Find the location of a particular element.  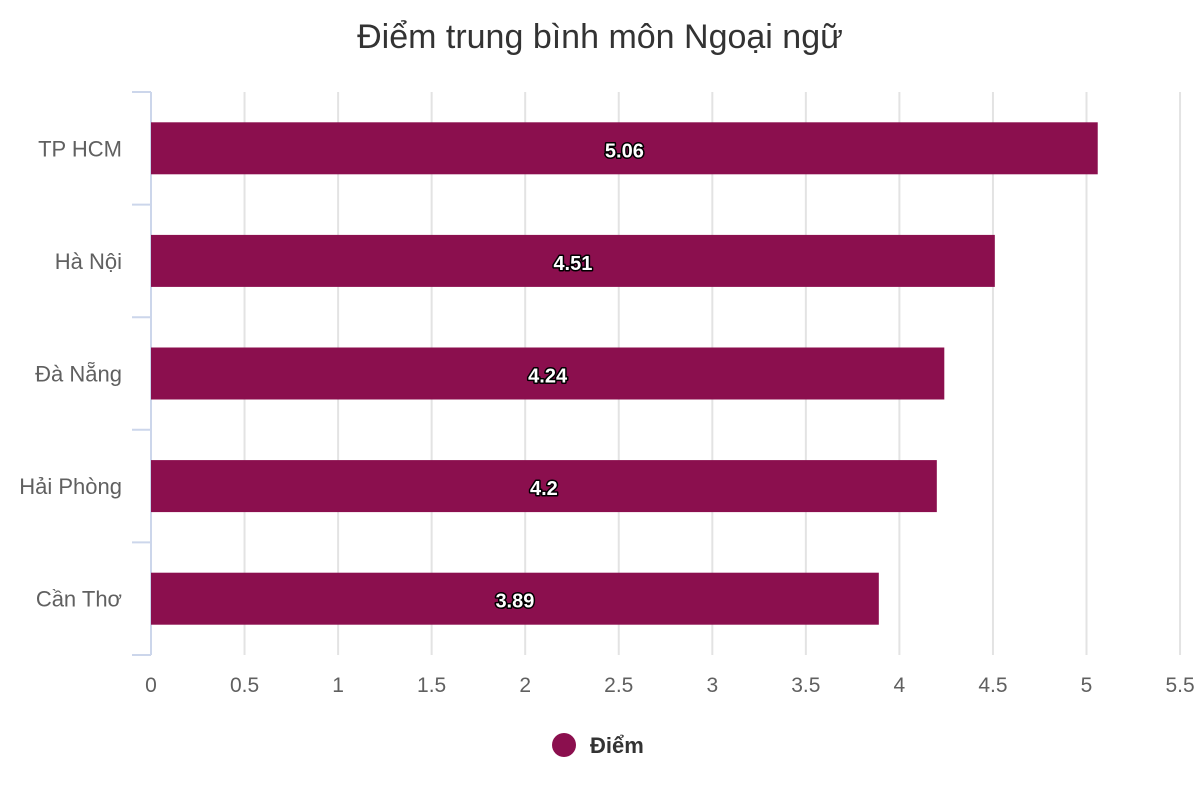

x-tick-label: 0.5 is located at coordinates (244, 685).